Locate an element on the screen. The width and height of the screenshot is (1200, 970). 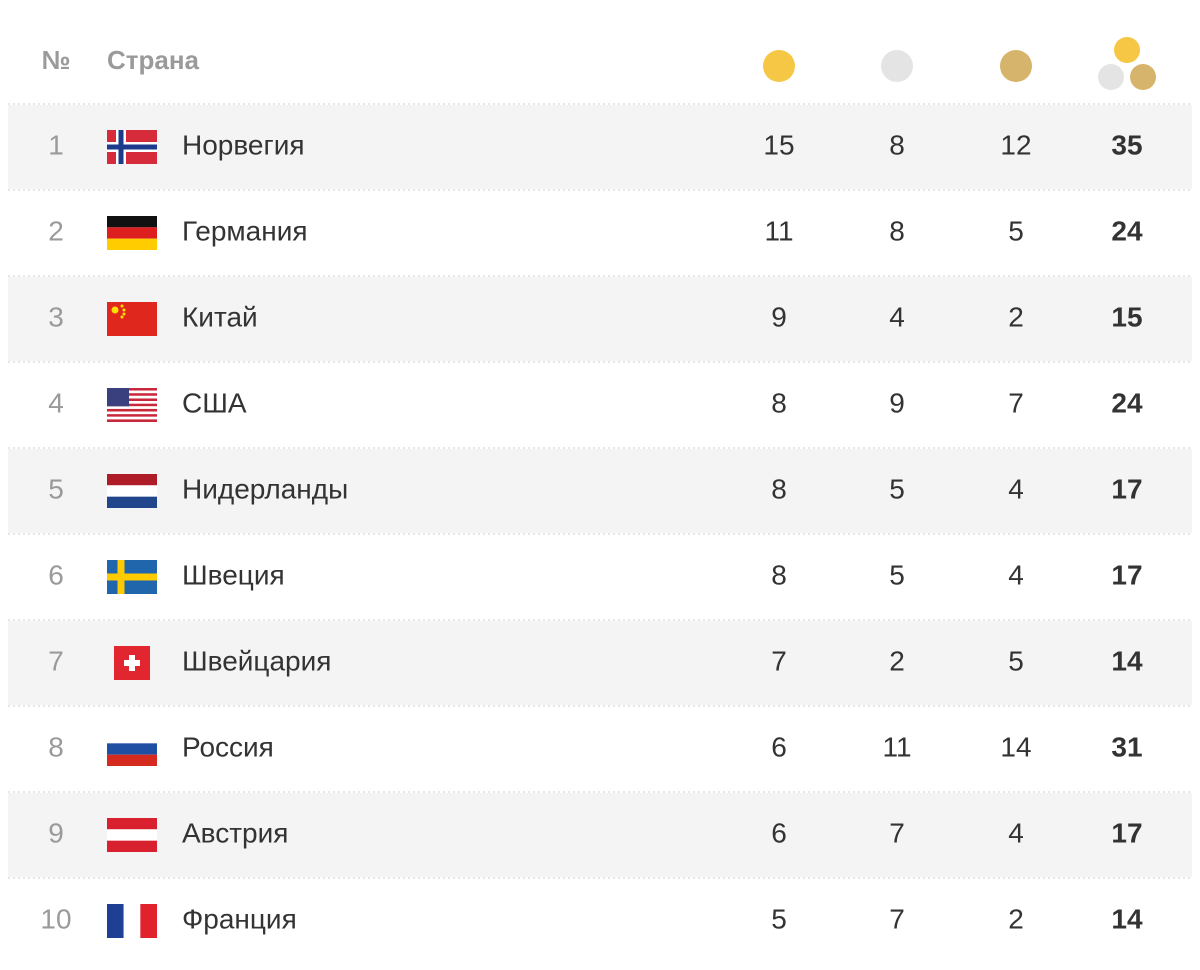
silver-count: 11 is located at coordinates (896, 746).